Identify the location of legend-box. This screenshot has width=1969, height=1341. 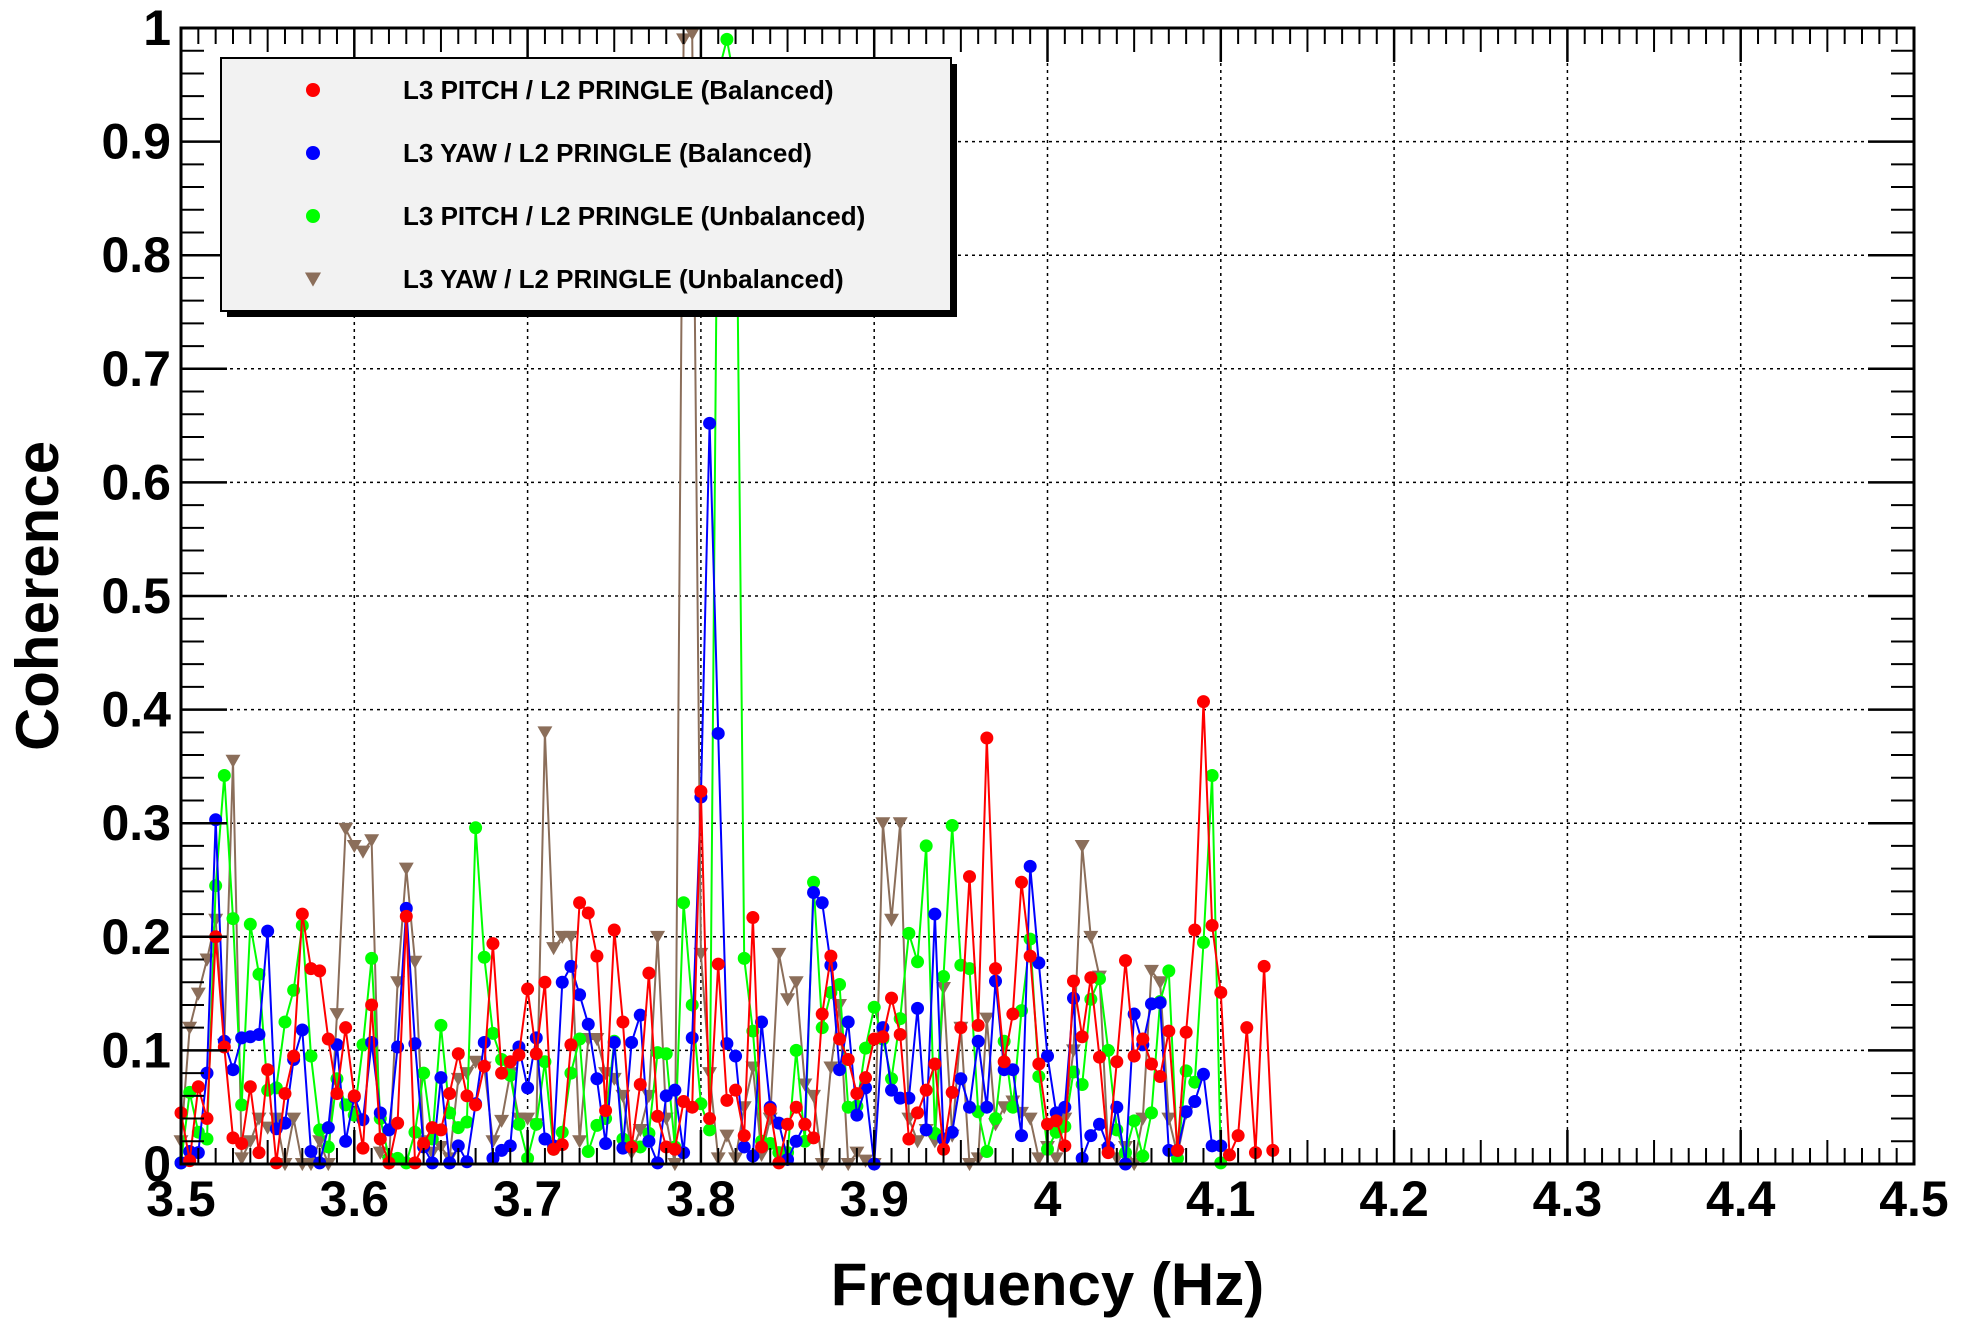
(586, 184).